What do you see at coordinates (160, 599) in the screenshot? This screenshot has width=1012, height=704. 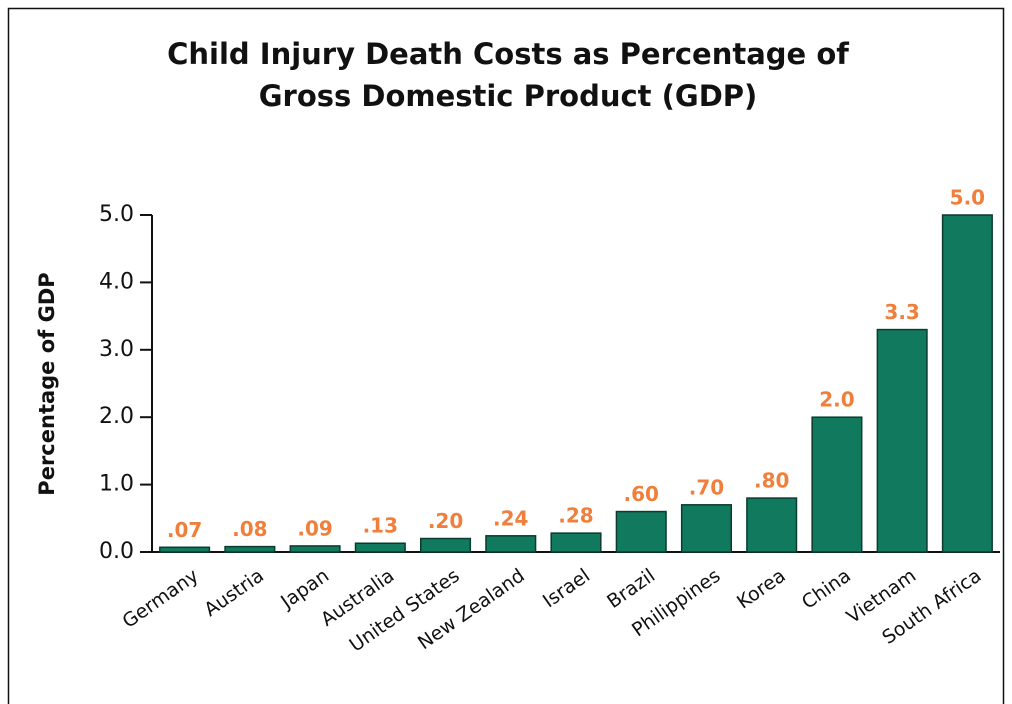 I see `x-tick-label: Germany` at bounding box center [160, 599].